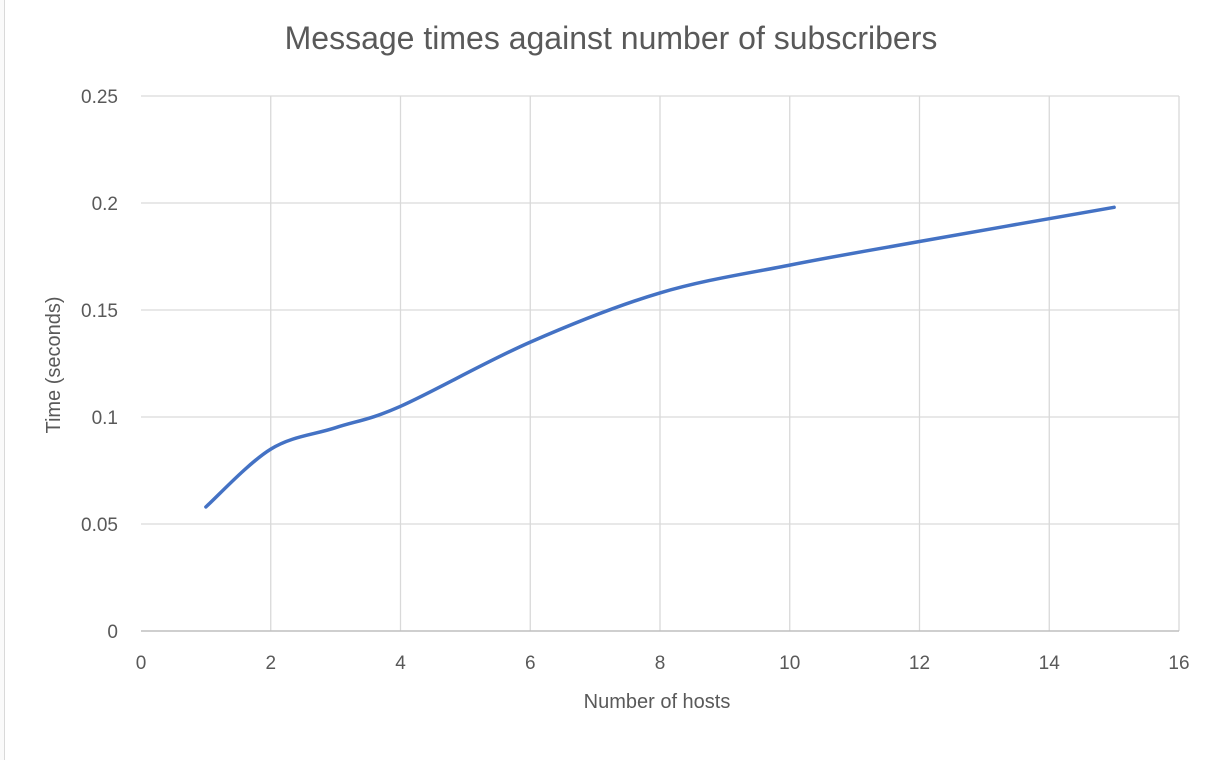 The height and width of the screenshot is (760, 1222). I want to click on x-tick-label: 10, so click(789, 663).